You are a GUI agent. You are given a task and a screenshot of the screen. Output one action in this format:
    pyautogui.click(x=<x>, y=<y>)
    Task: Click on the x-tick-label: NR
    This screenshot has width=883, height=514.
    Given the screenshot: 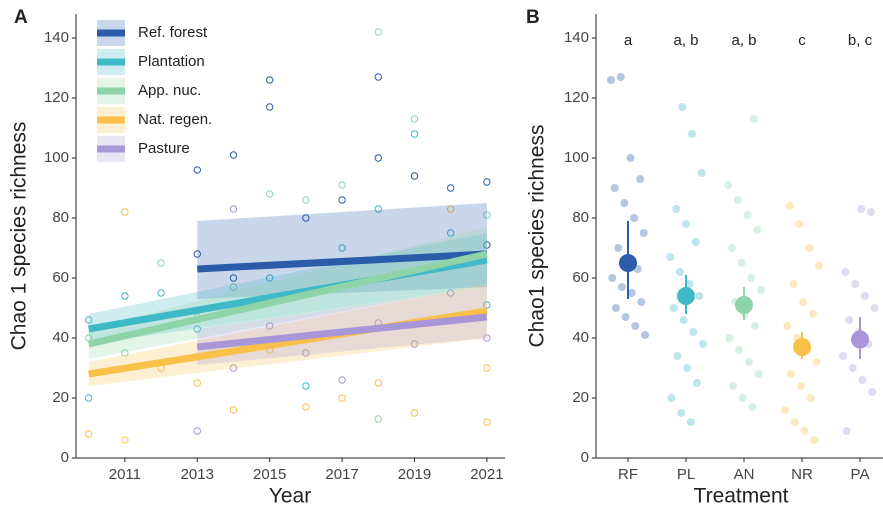 What is the action you would take?
    pyautogui.click(x=802, y=474)
    